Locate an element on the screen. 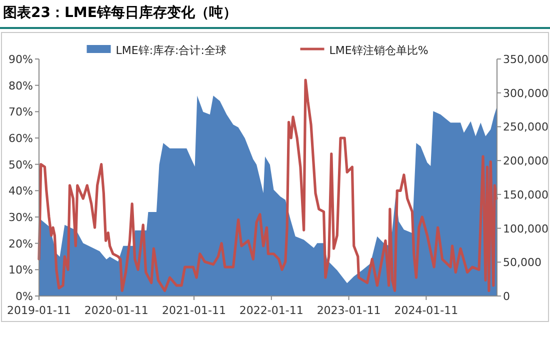 This screenshot has height=348, width=550. x-tick-label: 2023-01-11 is located at coordinates (348, 310).